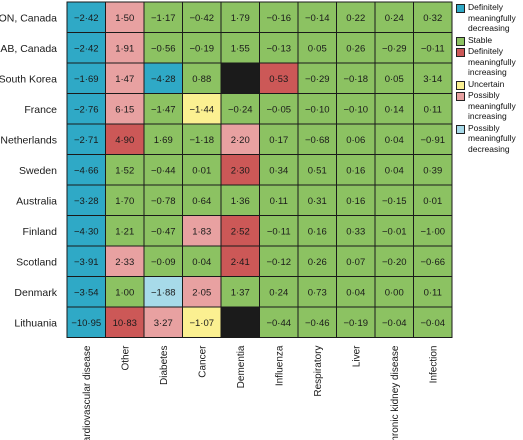 This screenshot has height=440, width=523. I want to click on cell-value-label: 2·30, so click(240, 170).